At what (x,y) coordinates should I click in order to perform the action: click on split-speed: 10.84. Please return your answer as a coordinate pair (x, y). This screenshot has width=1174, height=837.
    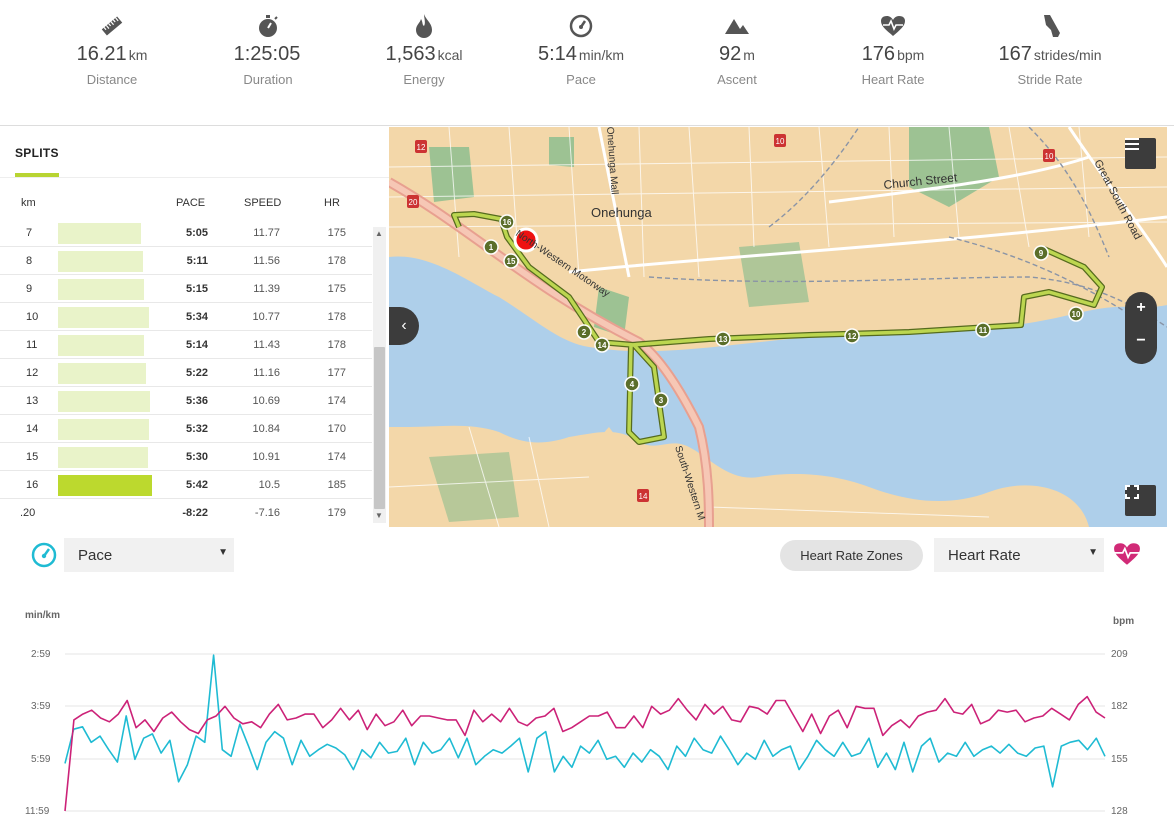
    Looking at the image, I should click on (266, 429).